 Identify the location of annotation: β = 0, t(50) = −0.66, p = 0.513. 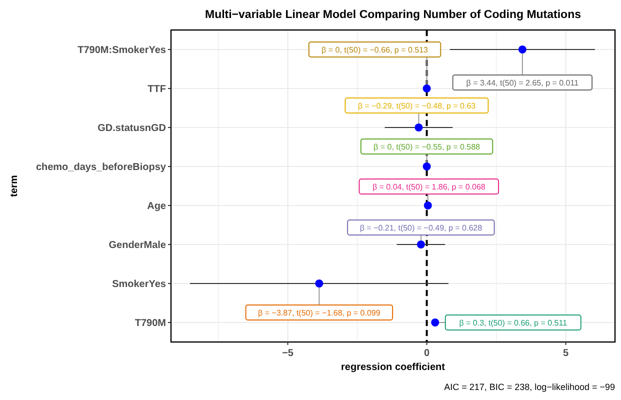
(375, 50).